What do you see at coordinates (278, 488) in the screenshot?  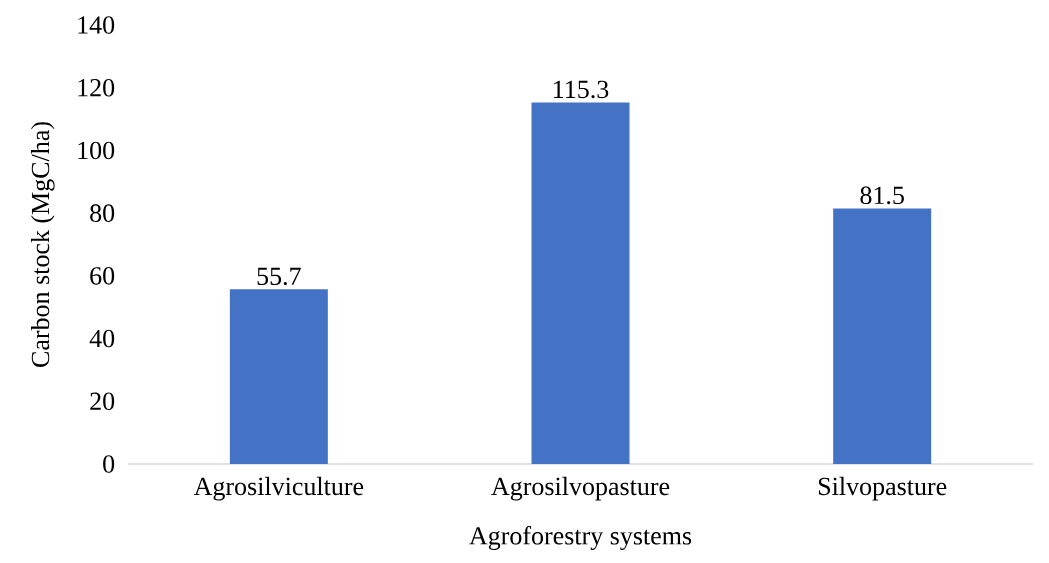 I see `x-tick-label: Agrosilviculture` at bounding box center [278, 488].